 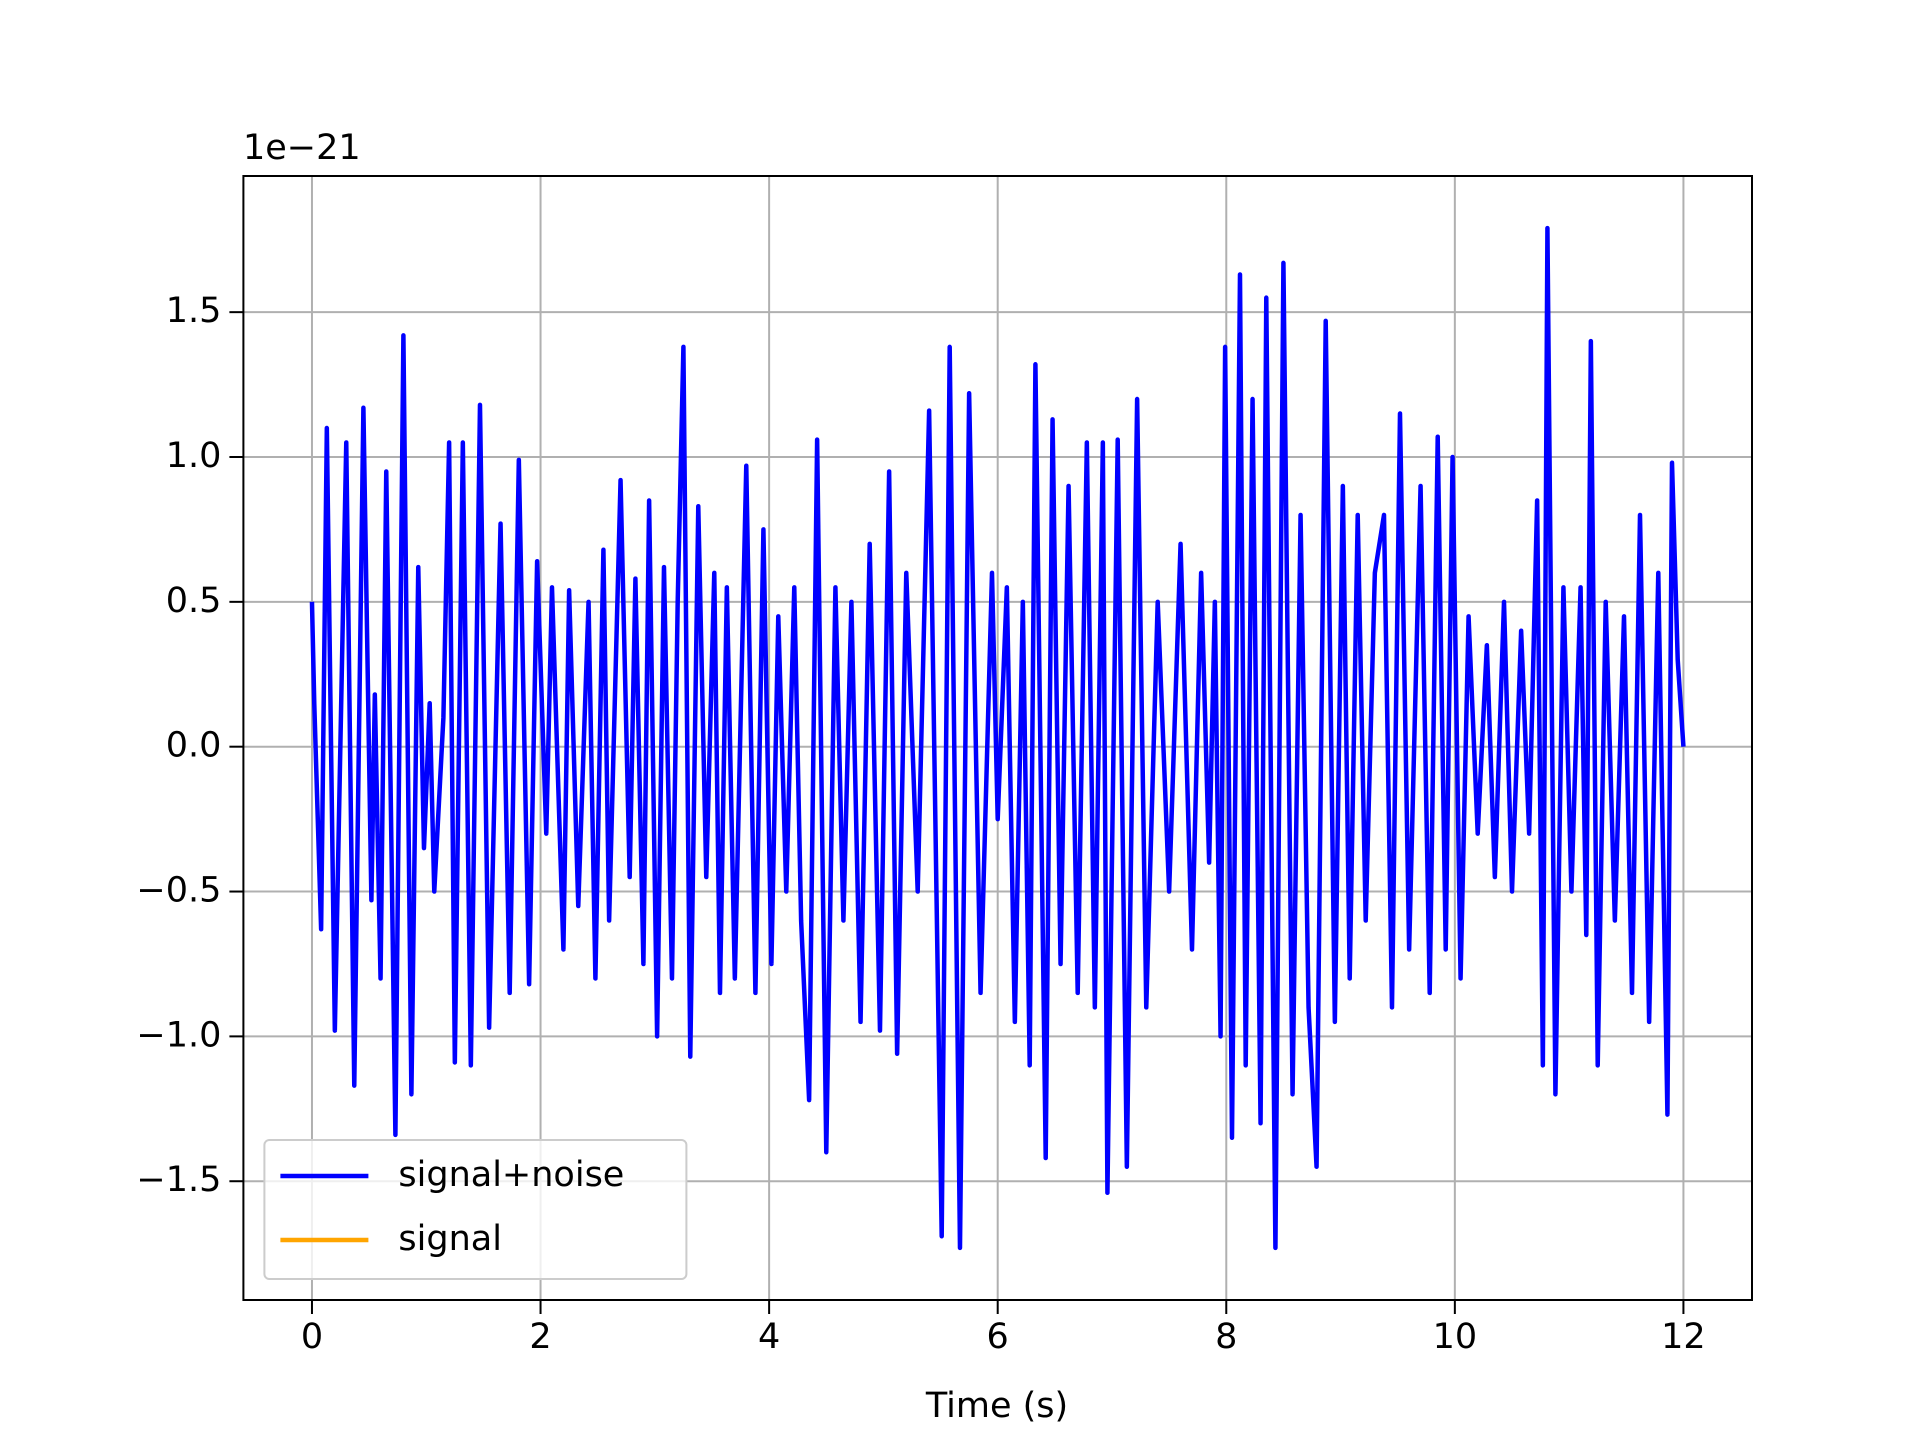 I want to click on y-tick-label: 1.5, so click(x=194, y=311).